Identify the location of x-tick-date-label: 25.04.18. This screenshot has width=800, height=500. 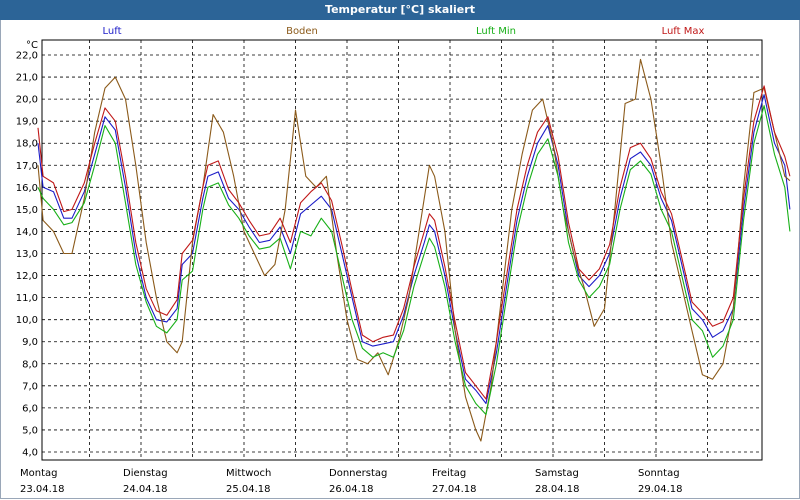
(248, 489).